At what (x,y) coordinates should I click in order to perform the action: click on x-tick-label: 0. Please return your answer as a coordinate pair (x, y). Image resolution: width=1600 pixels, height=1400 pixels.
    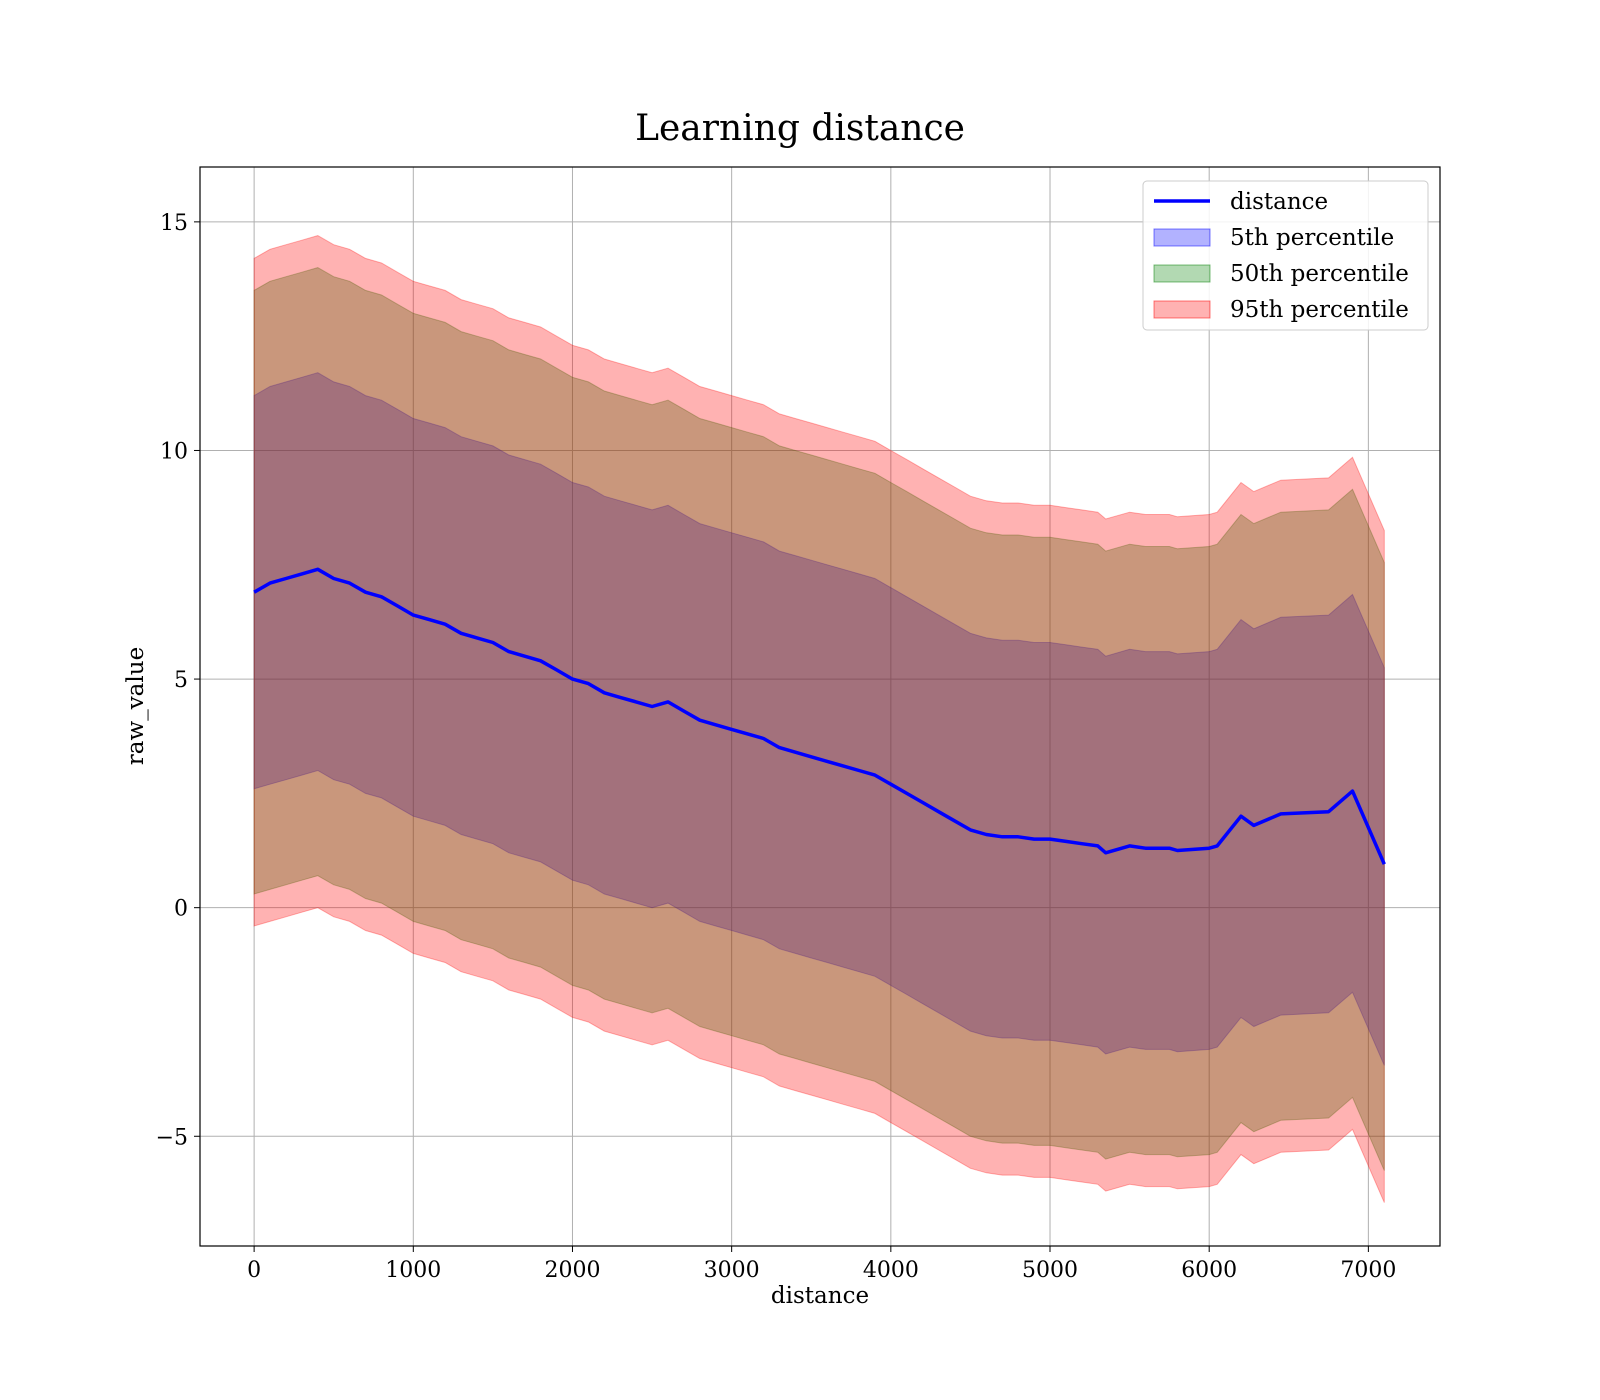
    Looking at the image, I should click on (254, 1270).